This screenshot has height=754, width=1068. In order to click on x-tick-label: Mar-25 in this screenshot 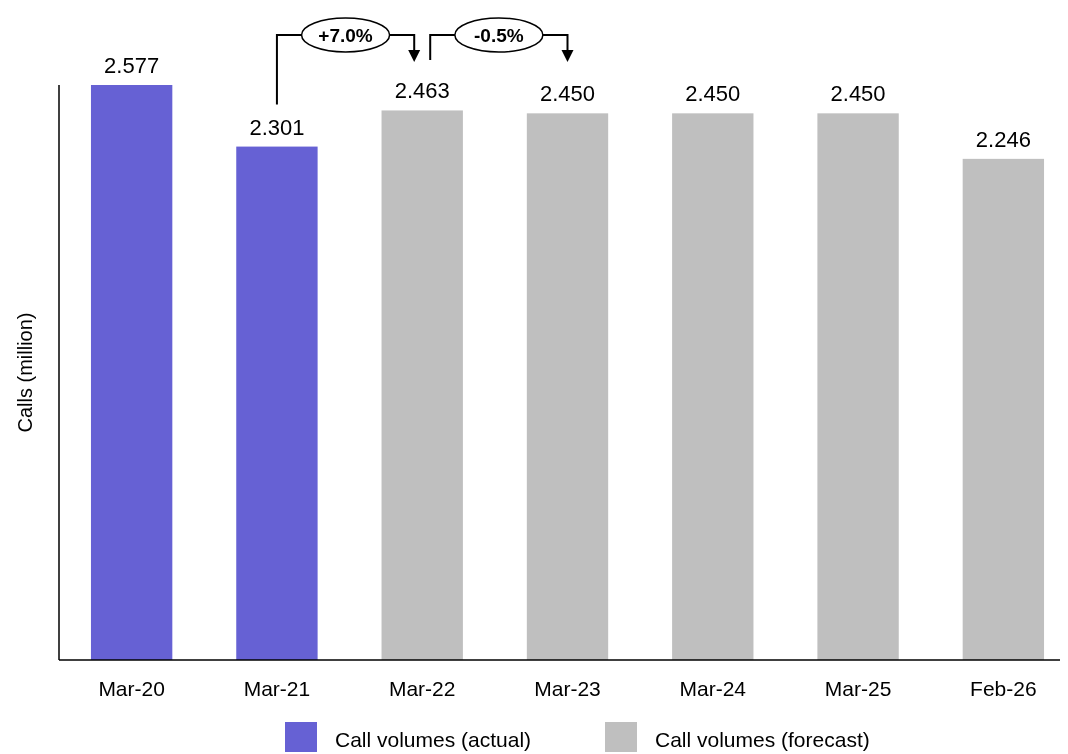, I will do `click(858, 688)`.